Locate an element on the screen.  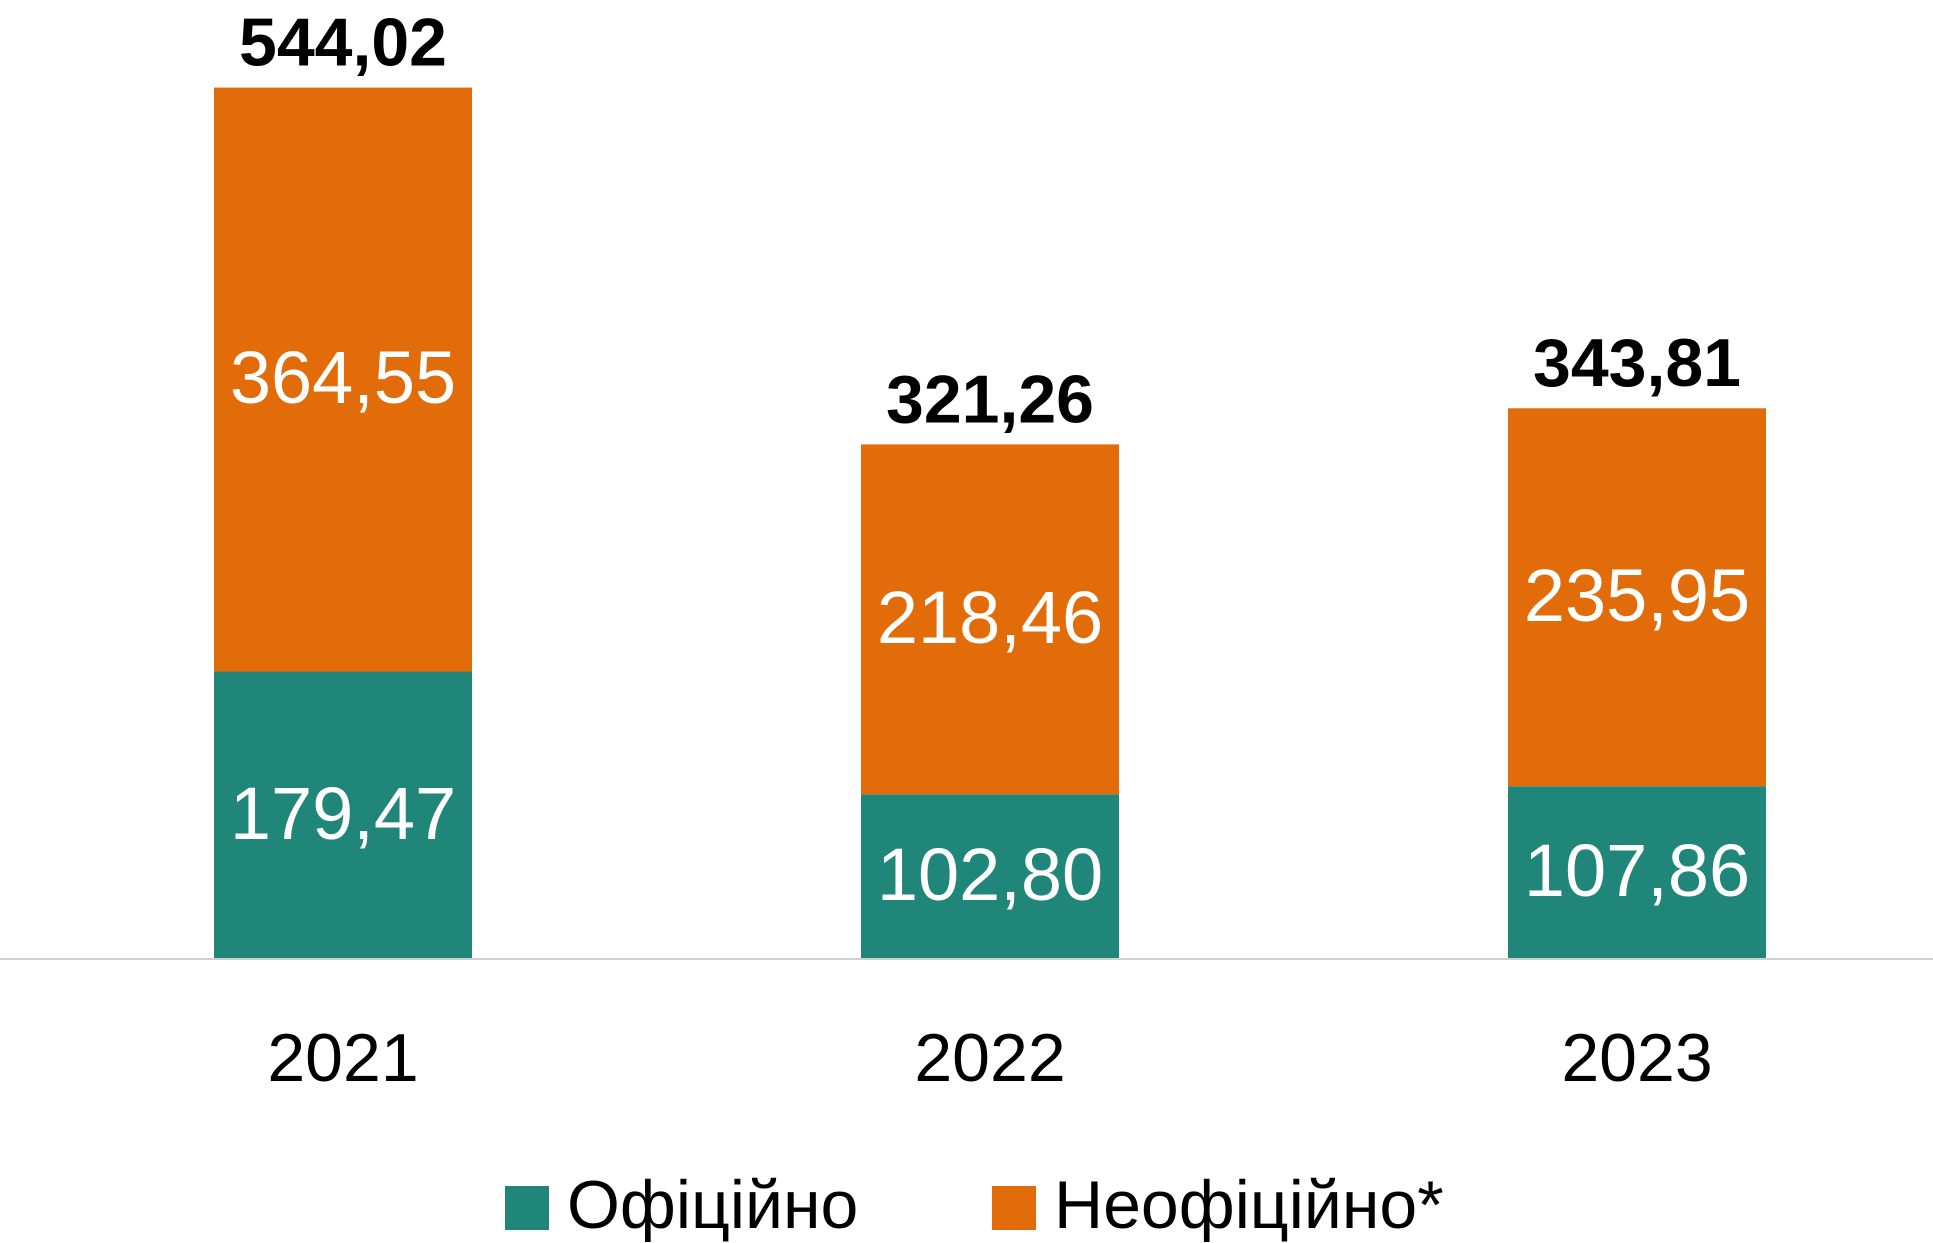
data-label: 179,47 is located at coordinates (343, 813).